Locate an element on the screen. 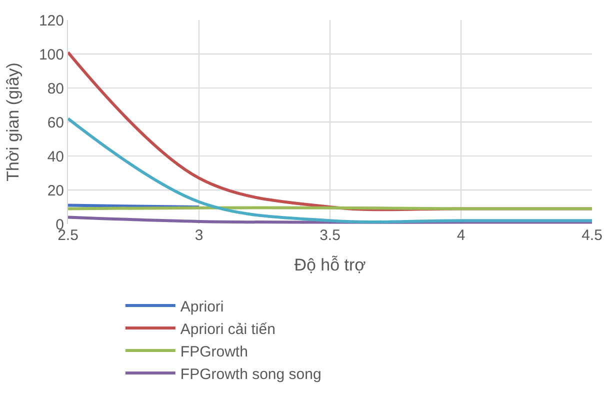  x-tick-label: 3.5 is located at coordinates (330, 235).